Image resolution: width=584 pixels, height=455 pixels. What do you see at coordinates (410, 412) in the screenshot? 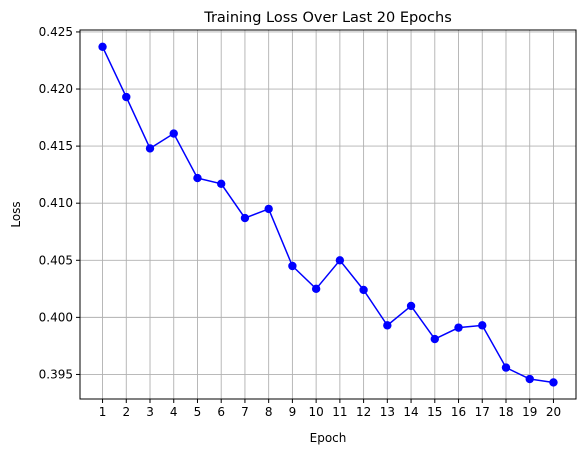
I see `x-tick-label: 14` at bounding box center [410, 412].